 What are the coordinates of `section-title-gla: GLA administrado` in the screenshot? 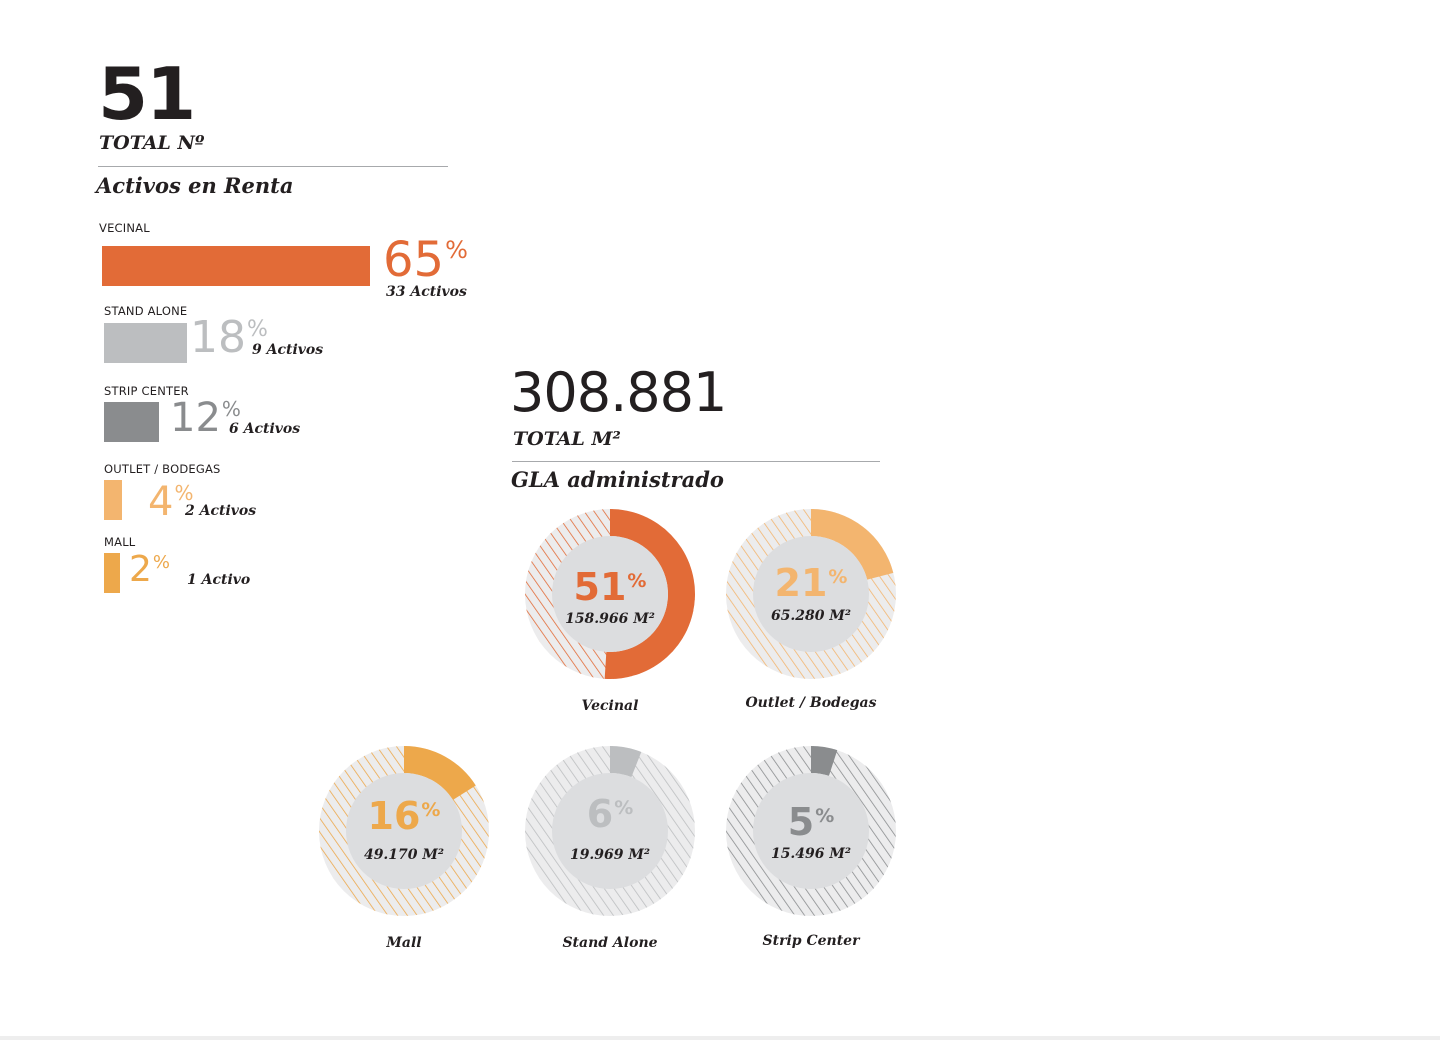 It's located at (617, 479).